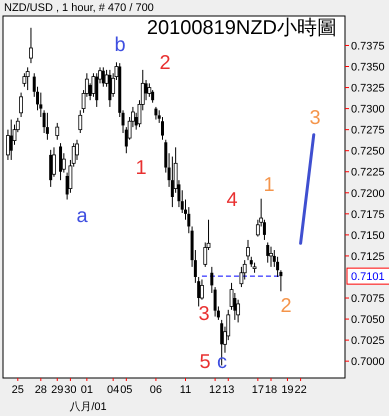 The height and width of the screenshot is (416, 389). What do you see at coordinates (57, 390) in the screenshot?
I see `x-tick-label: 29` at bounding box center [57, 390].